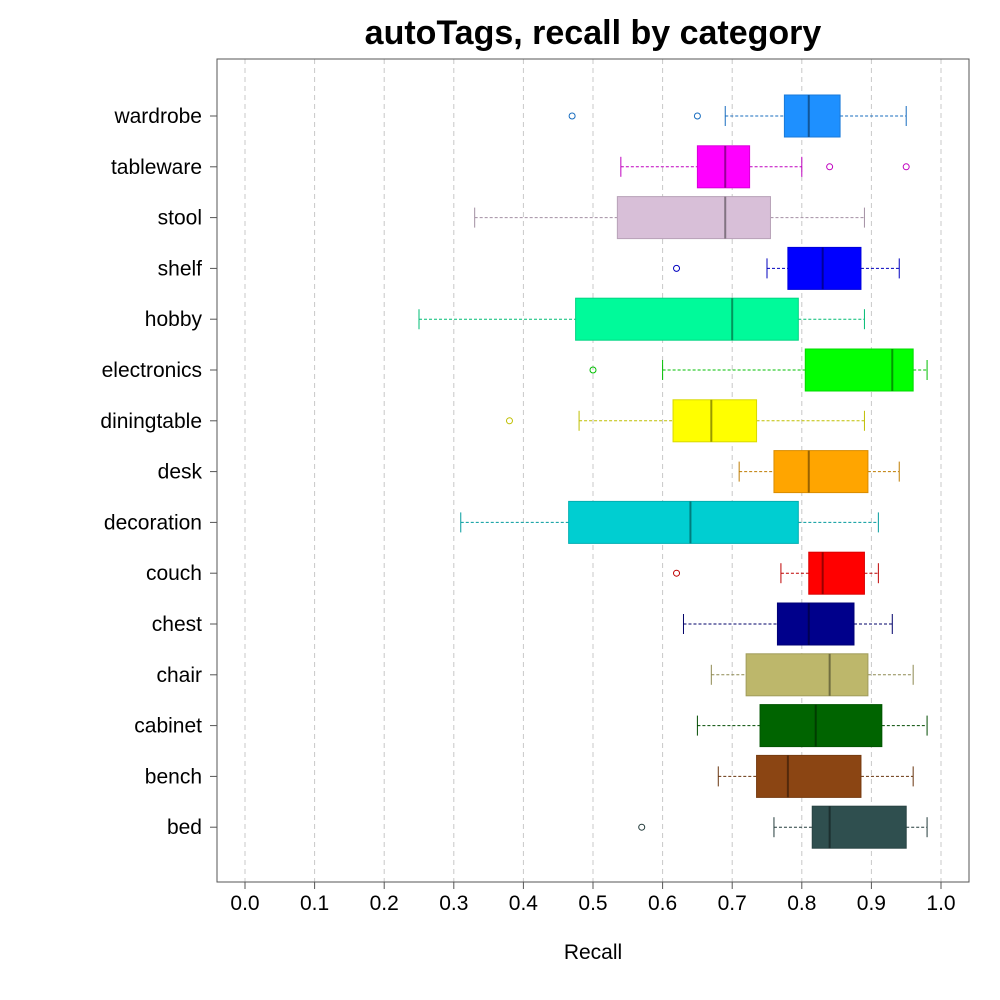 This screenshot has height=1000, width=1000. What do you see at coordinates (662, 903) in the screenshot?
I see `x-tick-label: 0.6` at bounding box center [662, 903].